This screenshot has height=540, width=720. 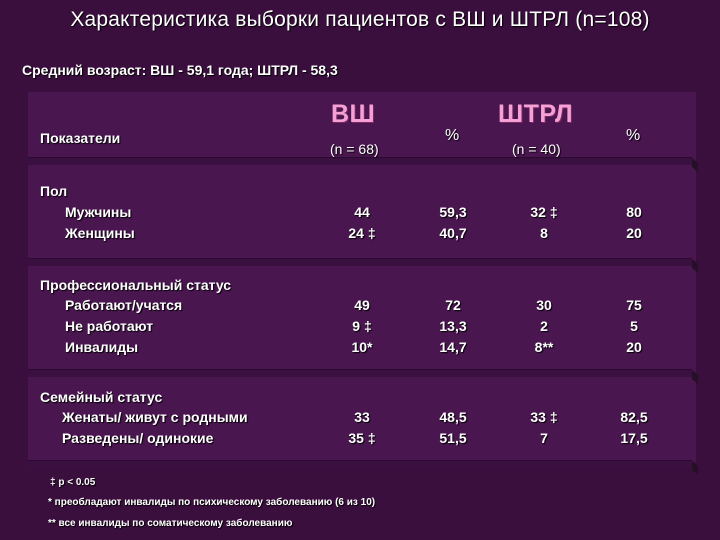 What do you see at coordinates (54, 191) in the screenshot?
I see `section-title-sex: Пол` at bounding box center [54, 191].